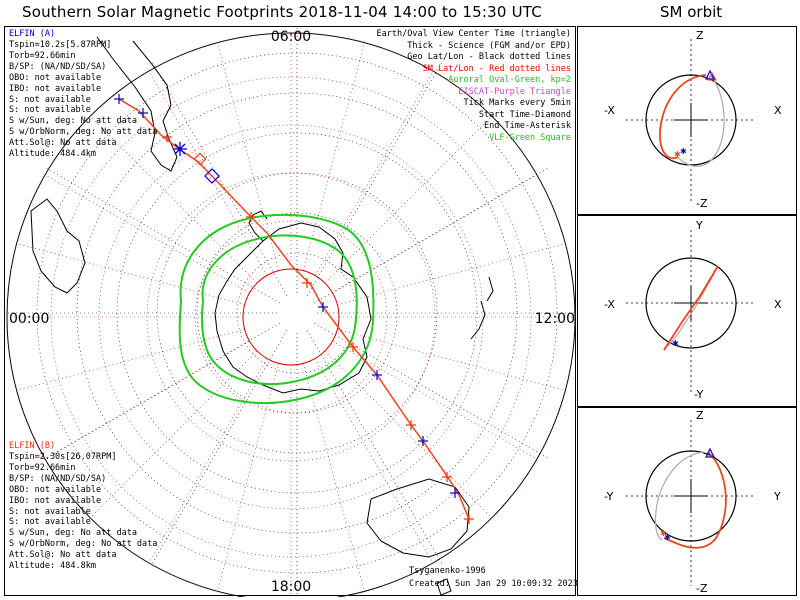 This screenshot has width=800, height=600. What do you see at coordinates (489, 57) in the screenshot?
I see `legend-entry: Geo Lat/Lon - Black dotted lines` at bounding box center [489, 57].